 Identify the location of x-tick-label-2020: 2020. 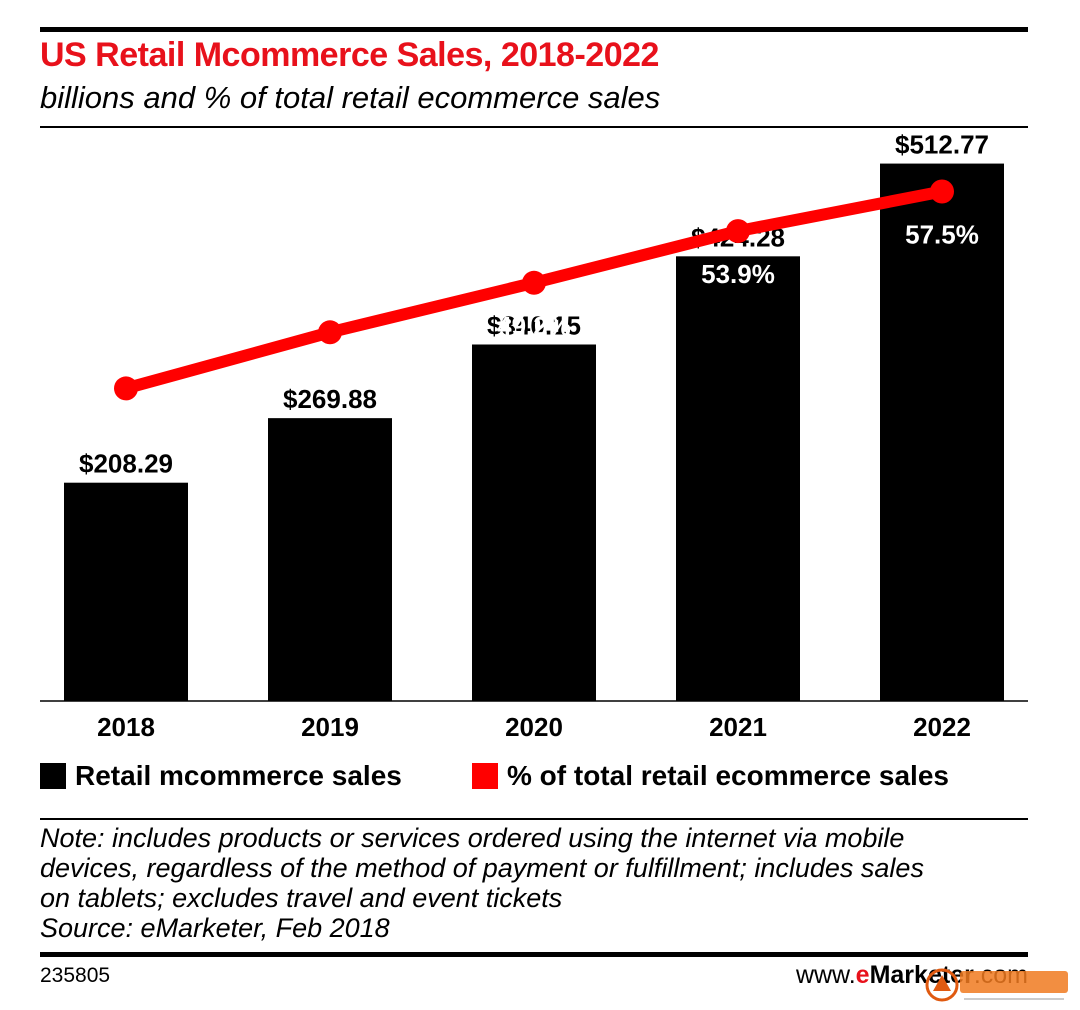
(534, 727).